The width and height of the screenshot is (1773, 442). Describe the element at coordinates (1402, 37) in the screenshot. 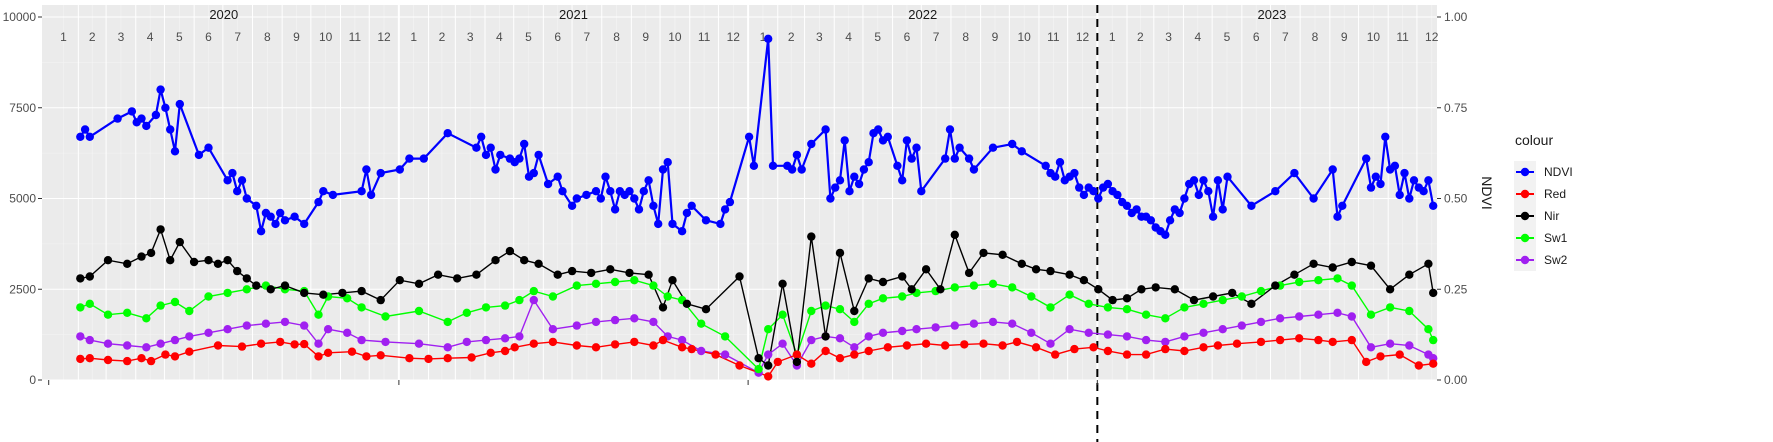

I see `month-label: 11` at that location.